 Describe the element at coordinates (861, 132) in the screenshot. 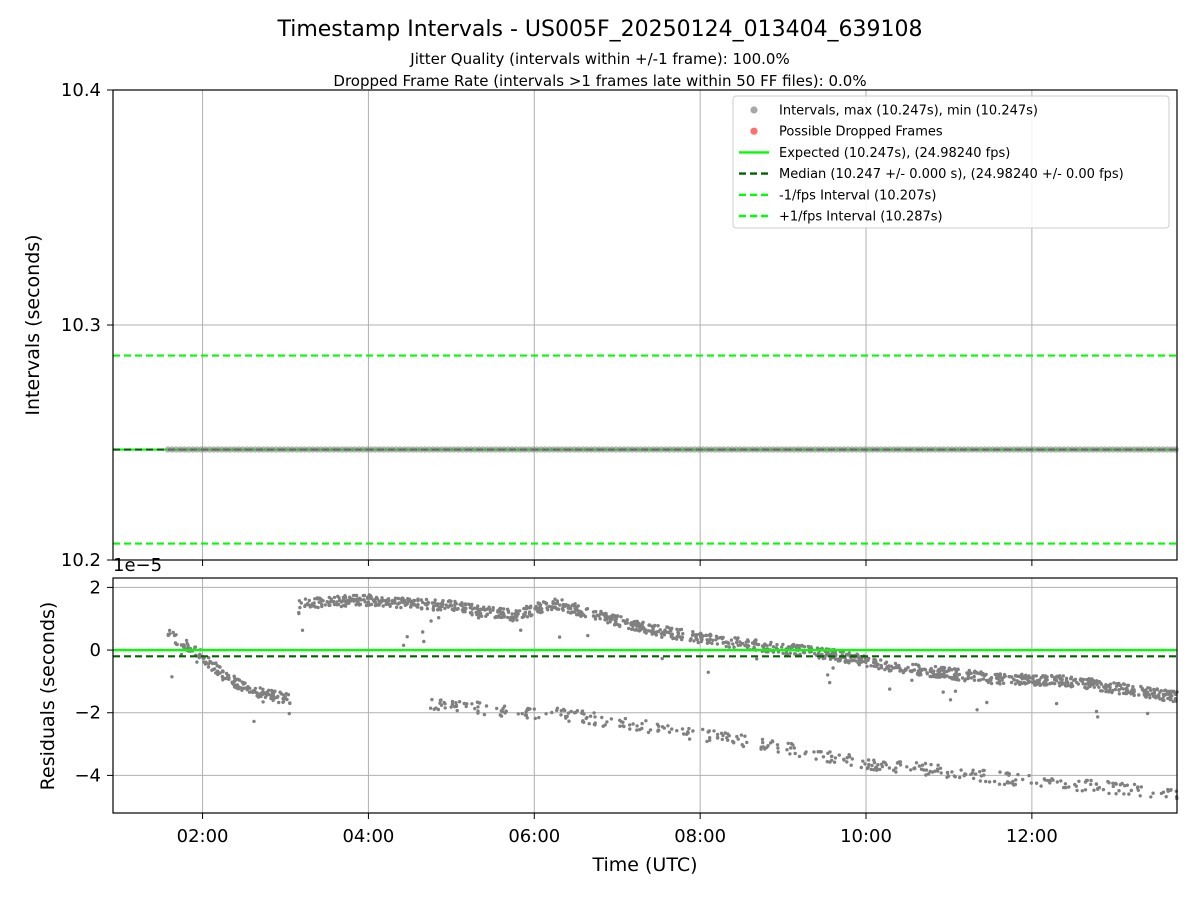

I see `legend-label: Possible Dropped Frames` at that location.